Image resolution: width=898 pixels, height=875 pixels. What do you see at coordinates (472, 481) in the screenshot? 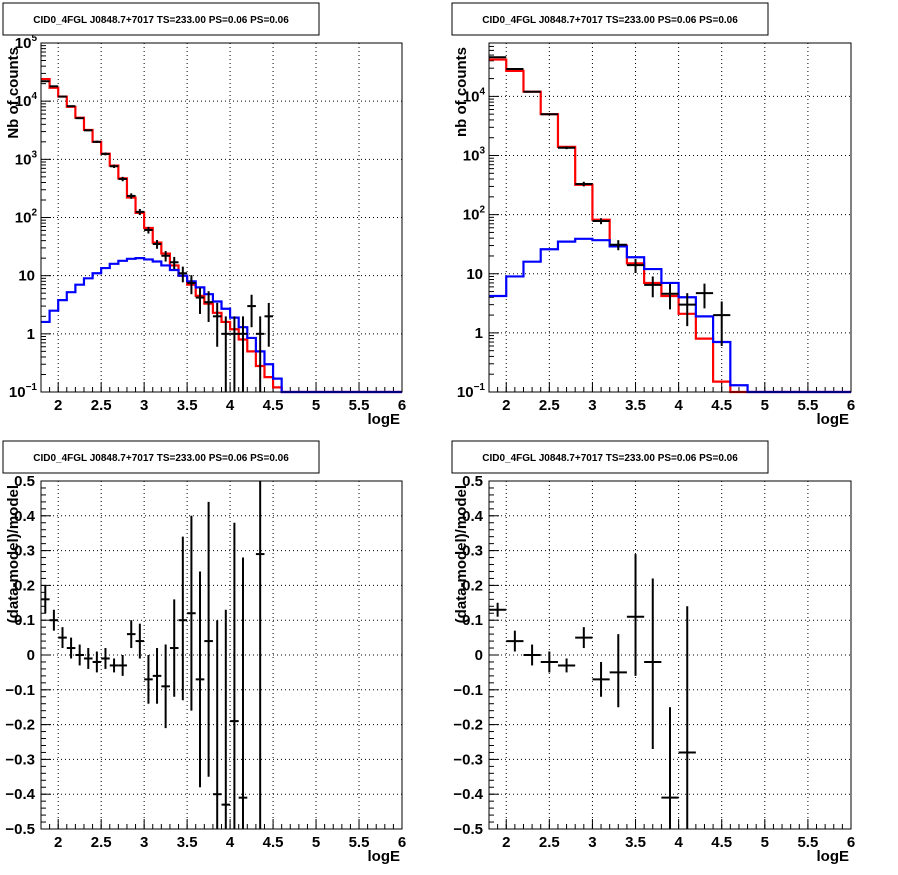
I see `y-tick-label: 0.5` at bounding box center [472, 481].